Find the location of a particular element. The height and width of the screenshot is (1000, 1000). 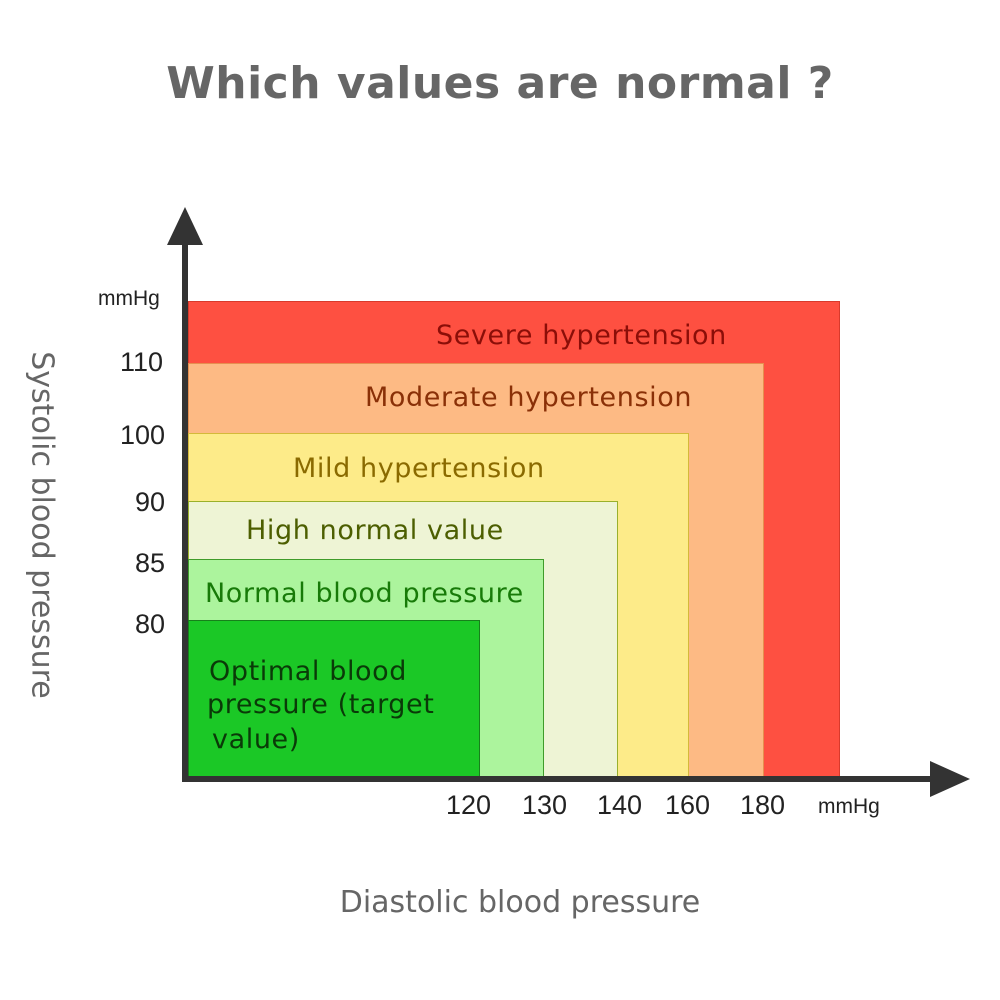

zone-label-optimal-line2: pressure (target is located at coordinates (321, 704).